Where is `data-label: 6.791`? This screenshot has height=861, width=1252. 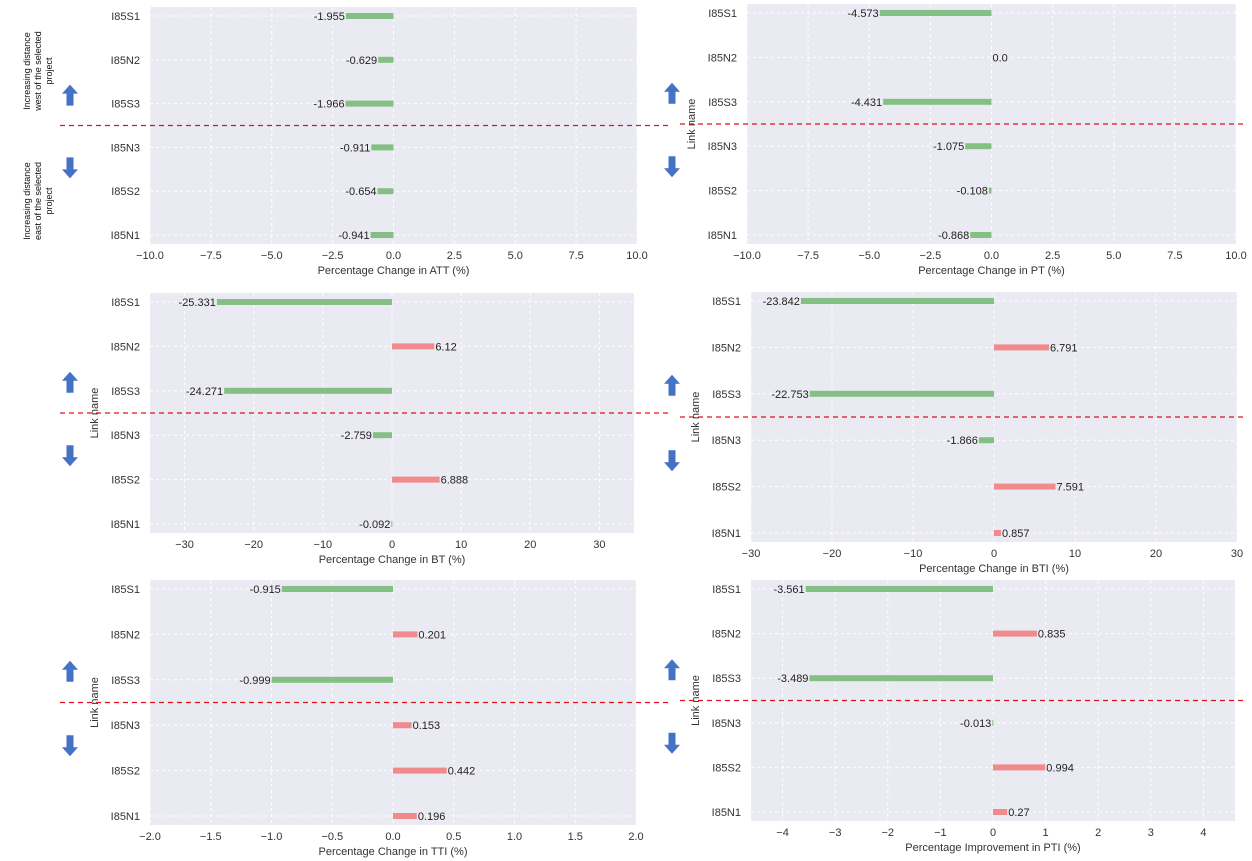
data-label: 6.791 is located at coordinates (1064, 348).